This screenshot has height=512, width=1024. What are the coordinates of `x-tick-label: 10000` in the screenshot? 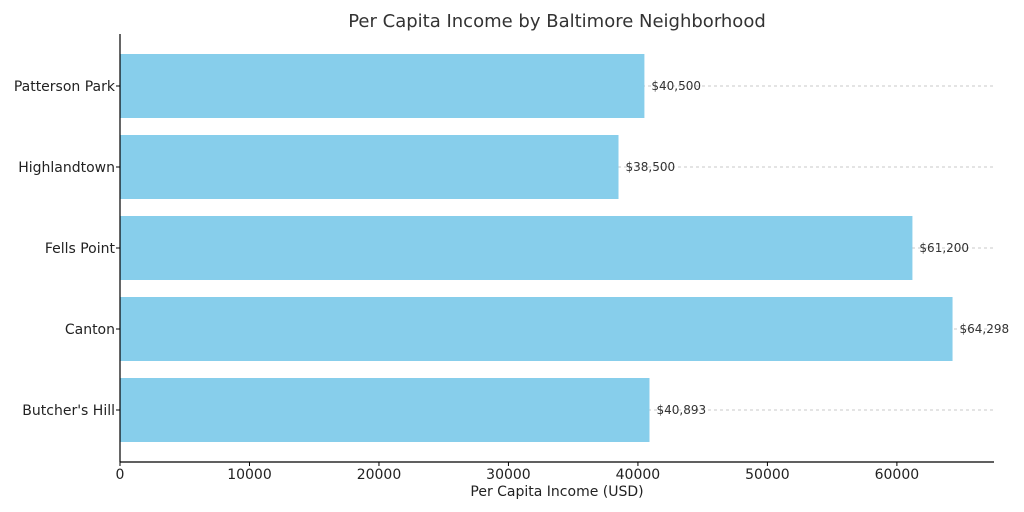 It's located at (249, 475).